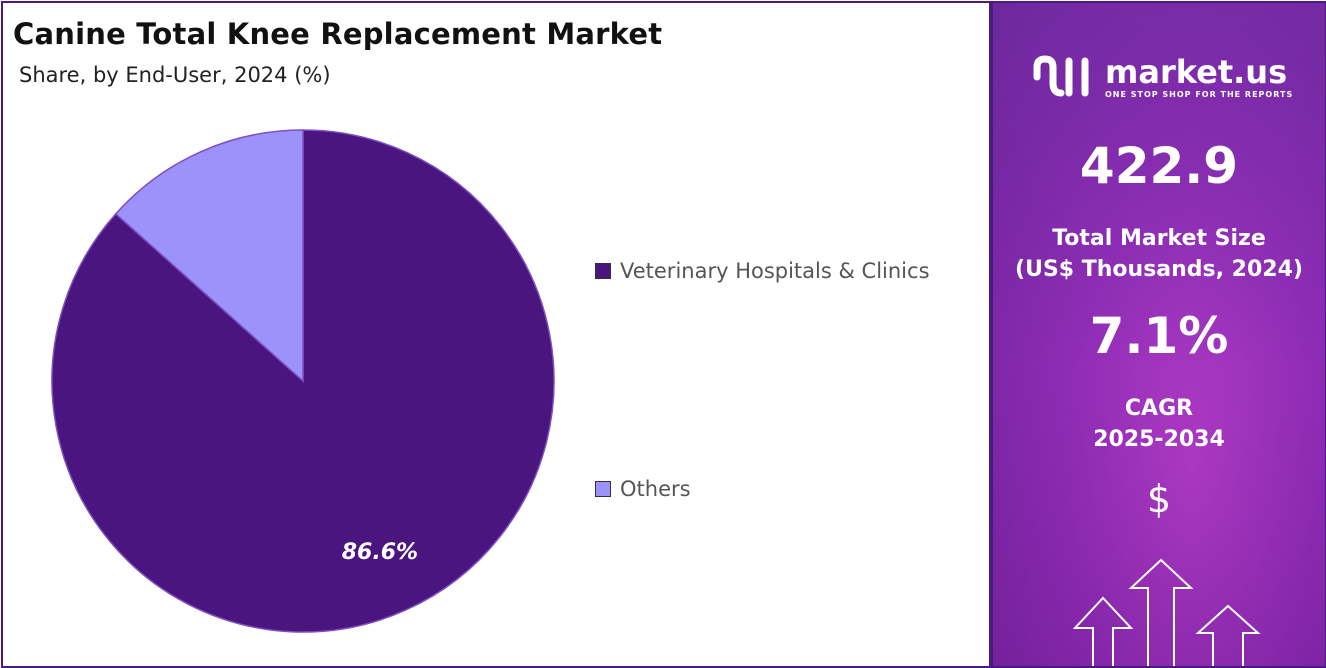 This screenshot has width=1326, height=668. What do you see at coordinates (338, 34) in the screenshot?
I see `chart-title: Canine Total Knee Replacement Market` at bounding box center [338, 34].